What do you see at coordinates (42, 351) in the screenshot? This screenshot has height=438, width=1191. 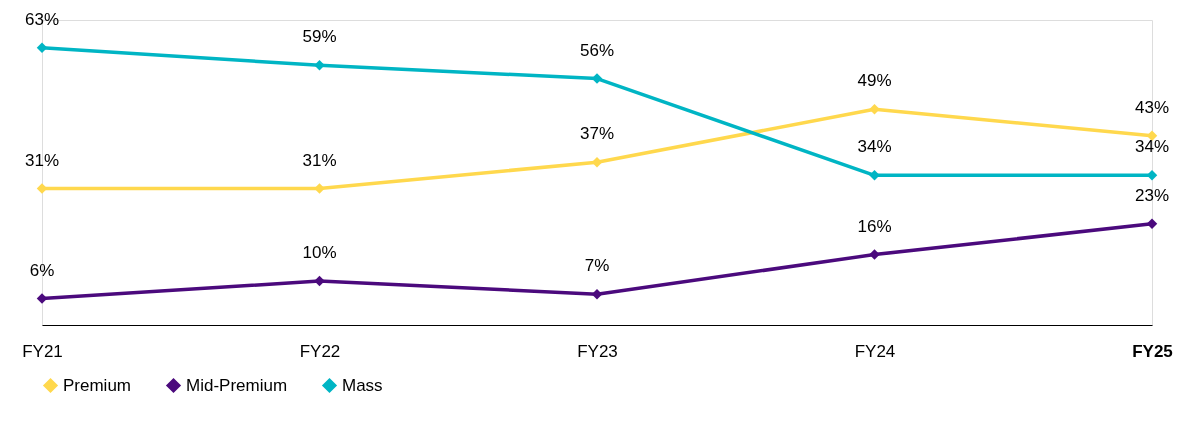 I see `x-tick-label: FY21` at bounding box center [42, 351].